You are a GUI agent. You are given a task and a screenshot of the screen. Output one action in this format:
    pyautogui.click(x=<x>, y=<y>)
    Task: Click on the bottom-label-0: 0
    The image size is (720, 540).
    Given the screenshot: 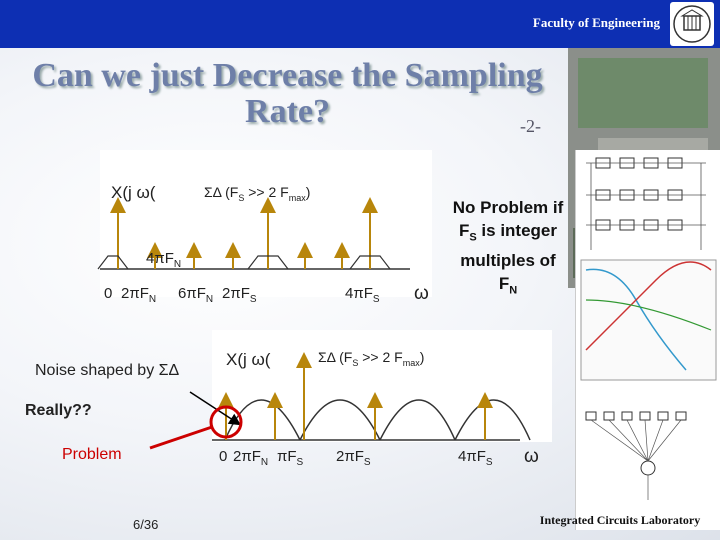 What is the action you would take?
    pyautogui.click(x=223, y=456)
    